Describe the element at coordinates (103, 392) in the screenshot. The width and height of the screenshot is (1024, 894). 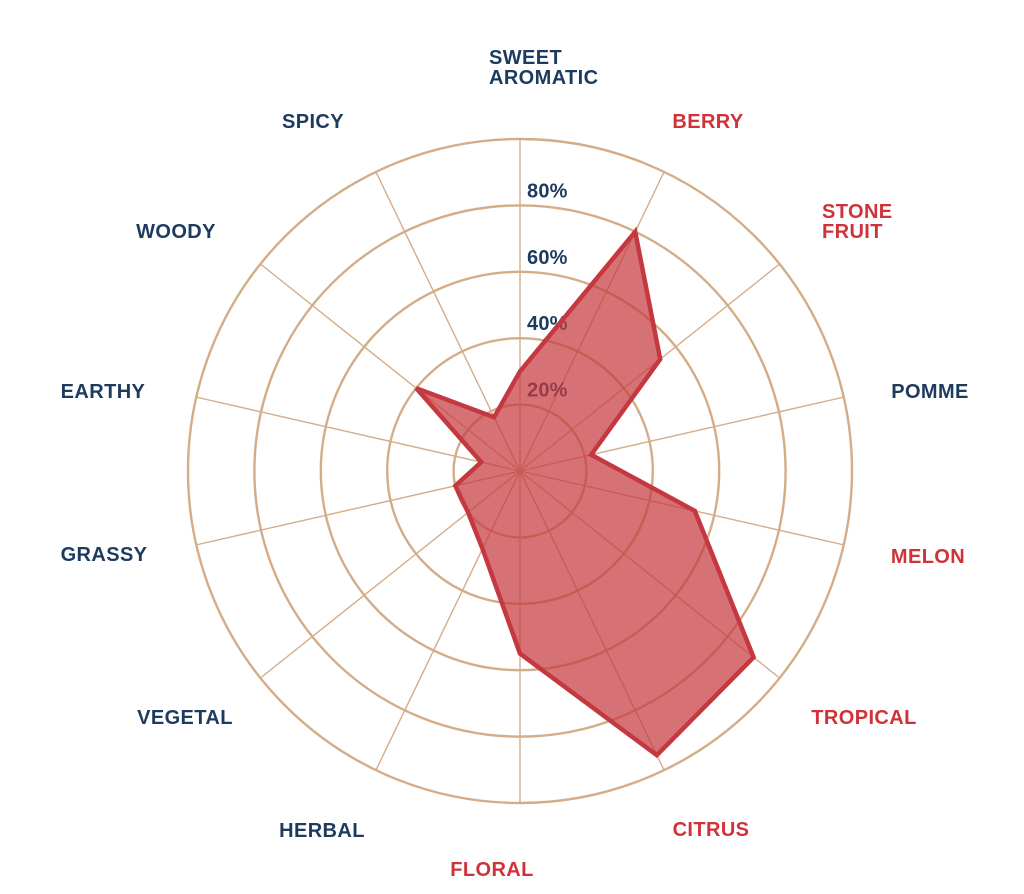
I see `category-label-earthy: EARTHY` at that location.